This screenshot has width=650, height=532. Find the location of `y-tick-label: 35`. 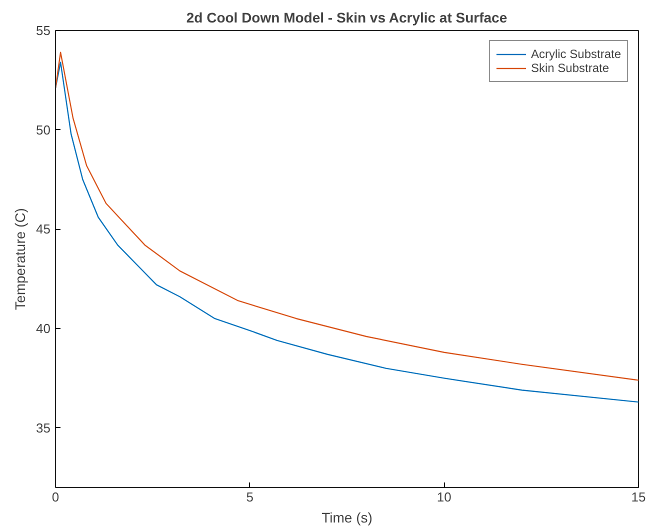

y-tick-label: 35 is located at coordinates (43, 428).